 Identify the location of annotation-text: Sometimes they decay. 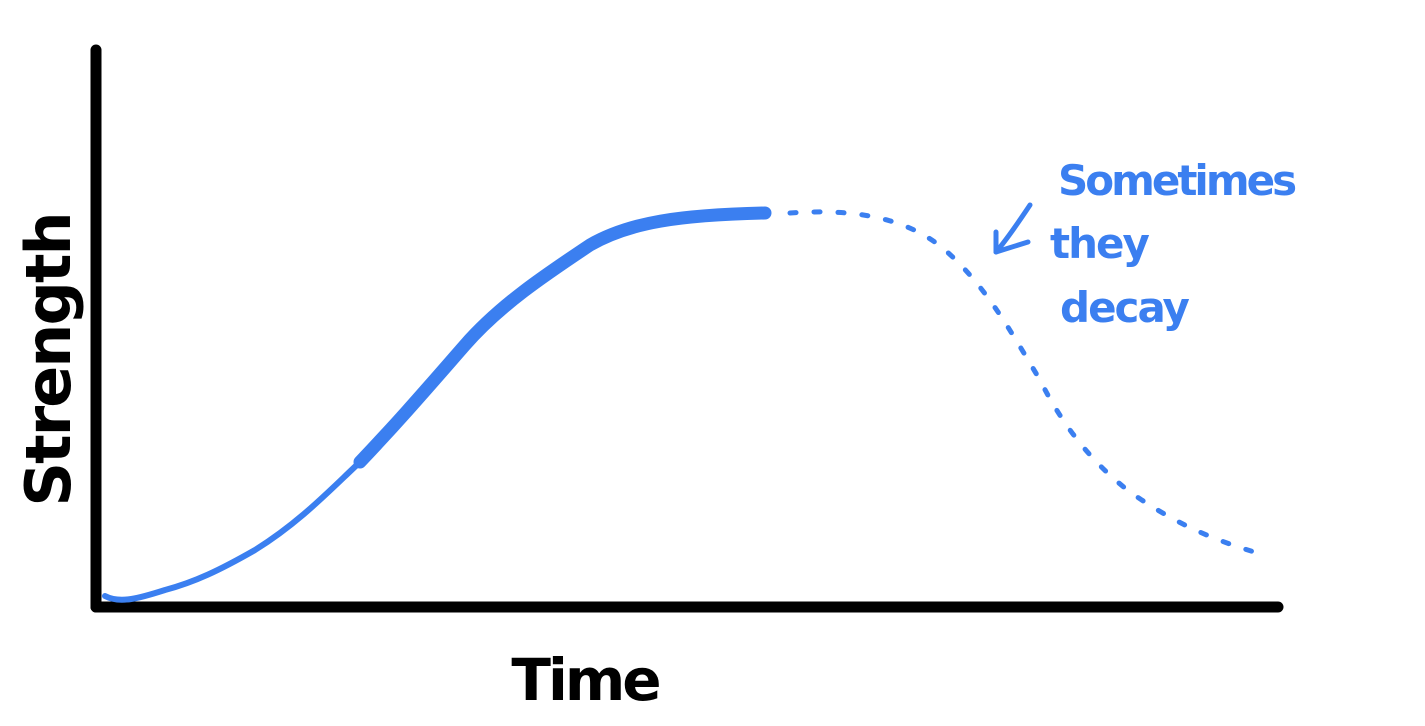
(1174, 244).